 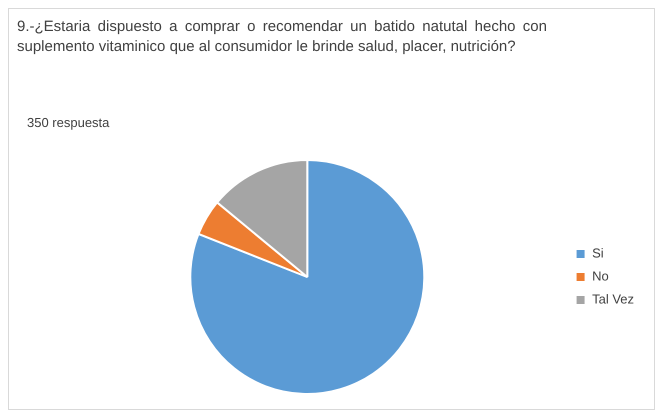 What do you see at coordinates (600, 276) in the screenshot?
I see `legend-label: No` at bounding box center [600, 276].